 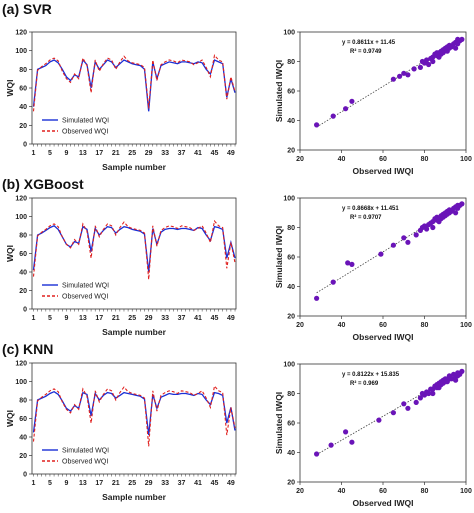 What do you see at coordinates (466, 159) in the screenshot?
I see `x-tick-label: 100` at bounding box center [466, 159].